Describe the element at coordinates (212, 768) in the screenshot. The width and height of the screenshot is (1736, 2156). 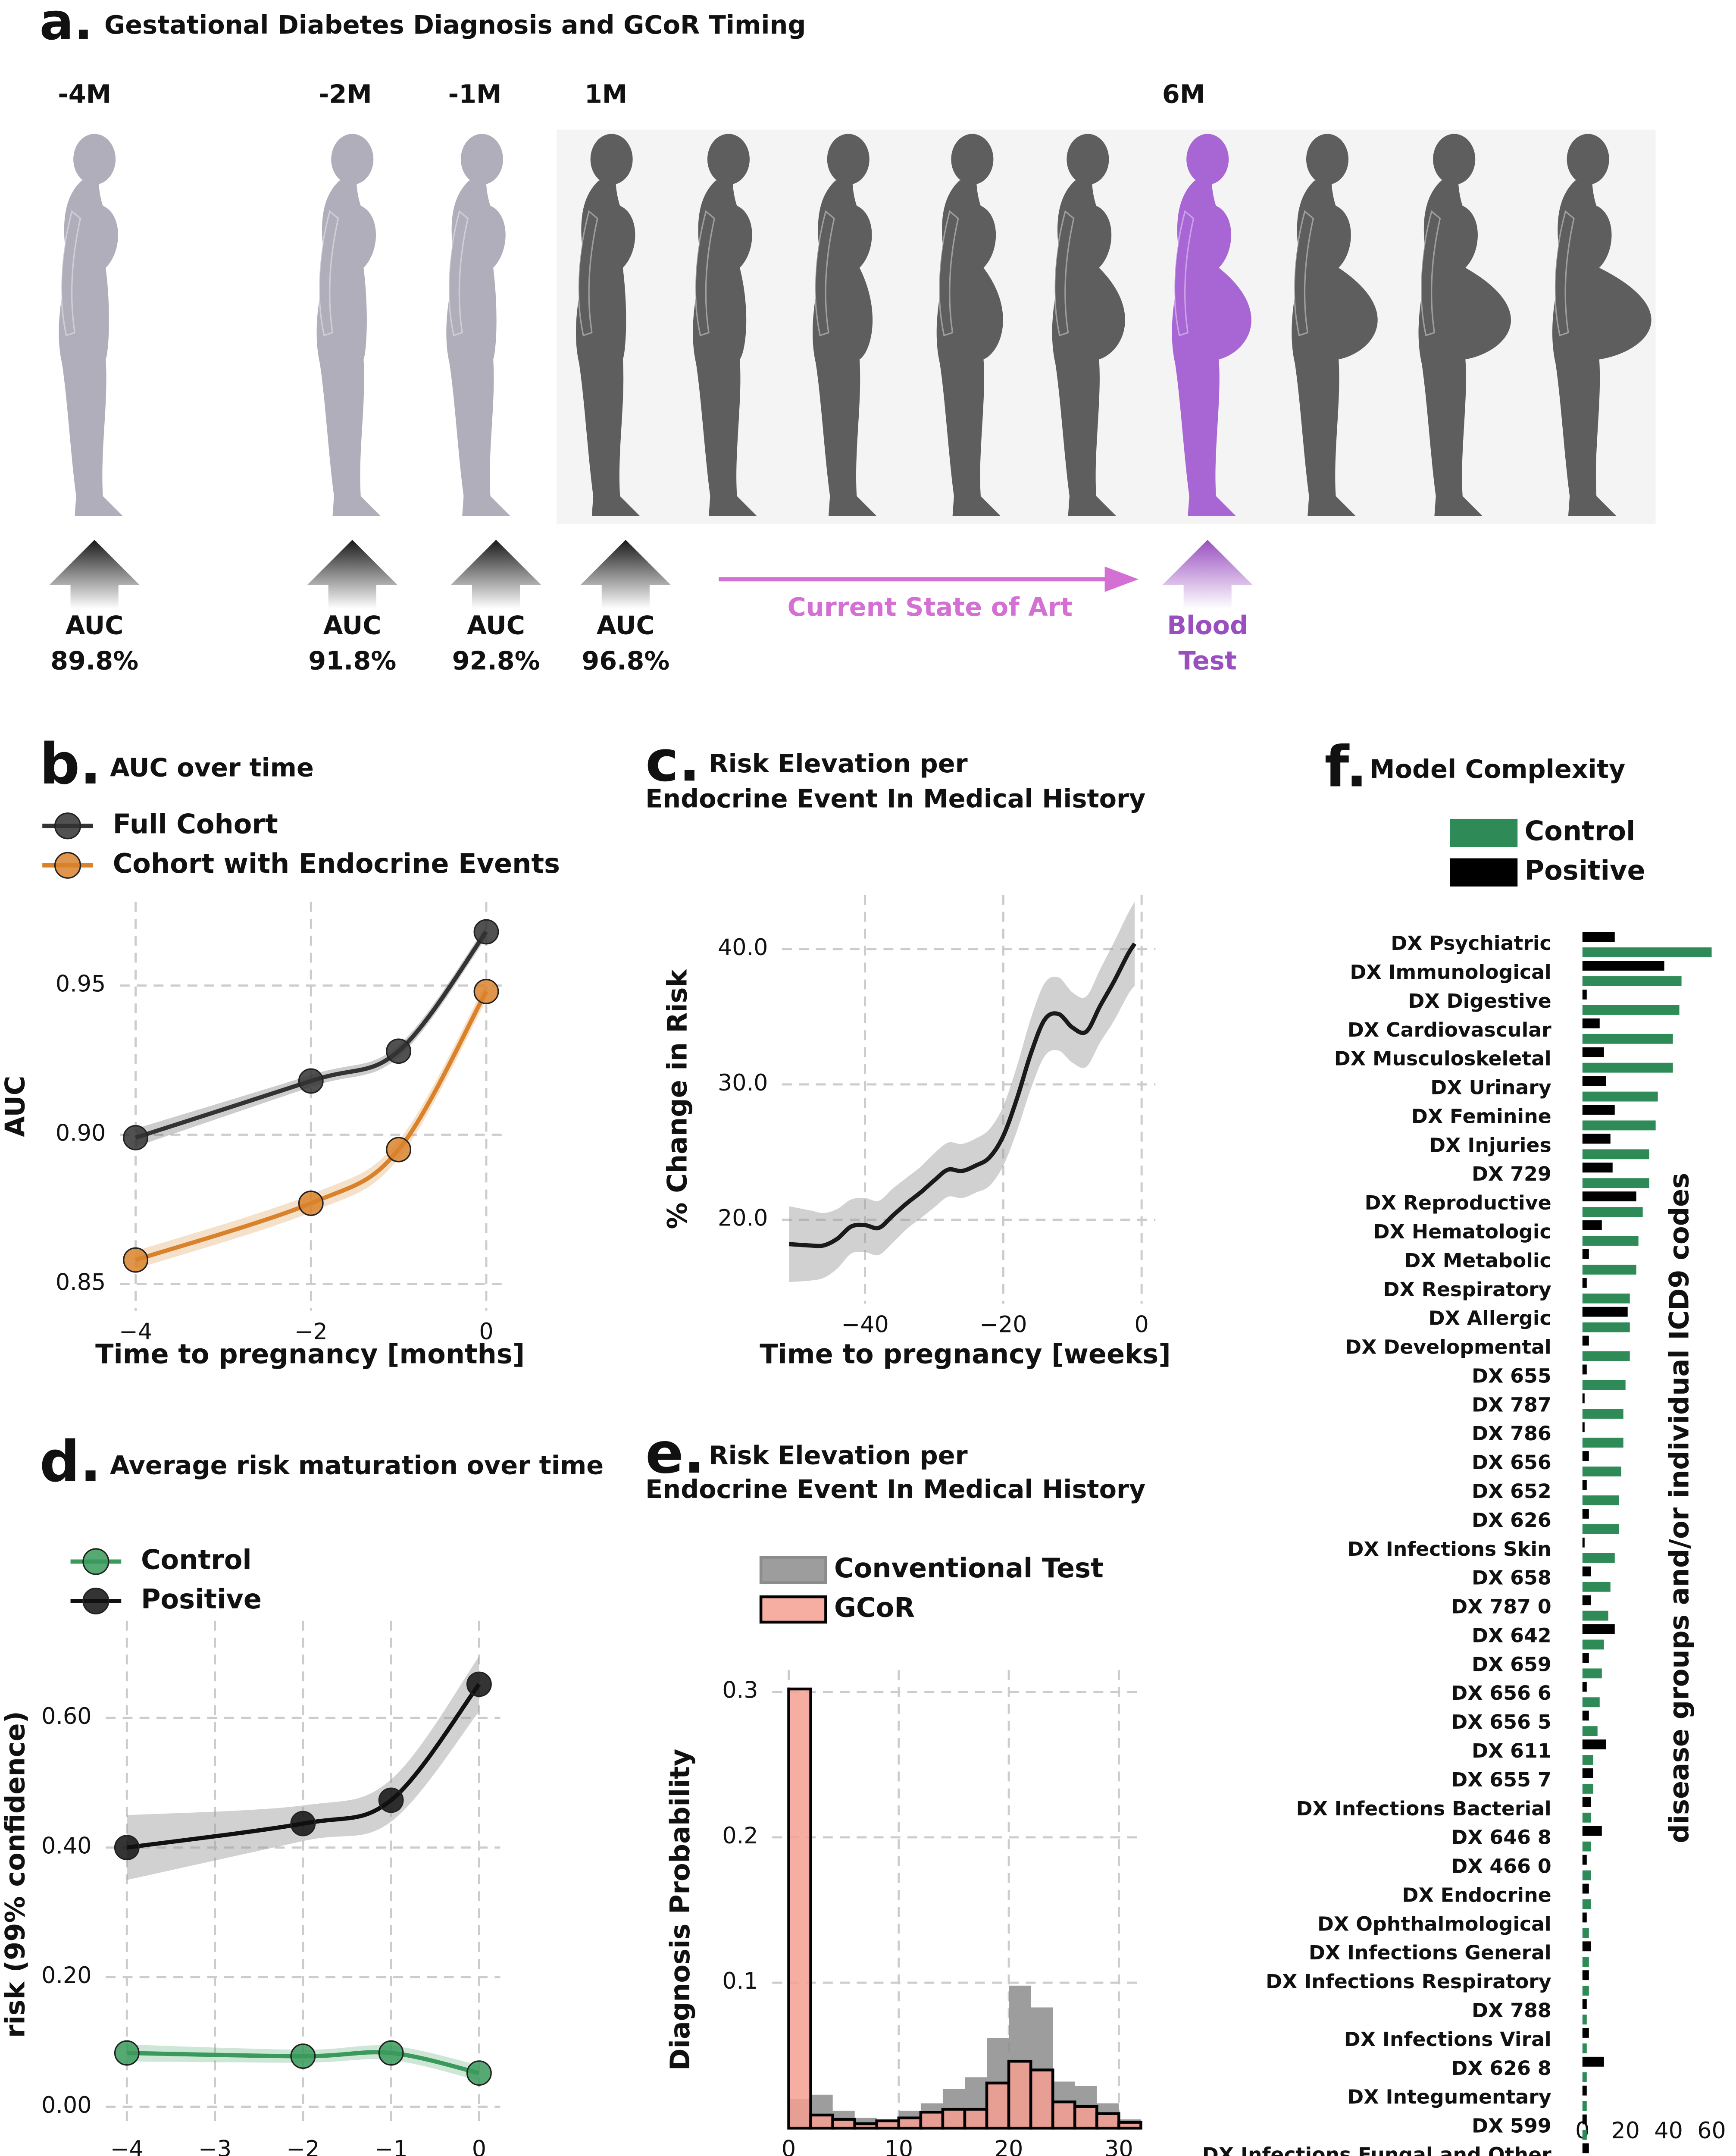
I see `panel-title: AUC over time` at that location.